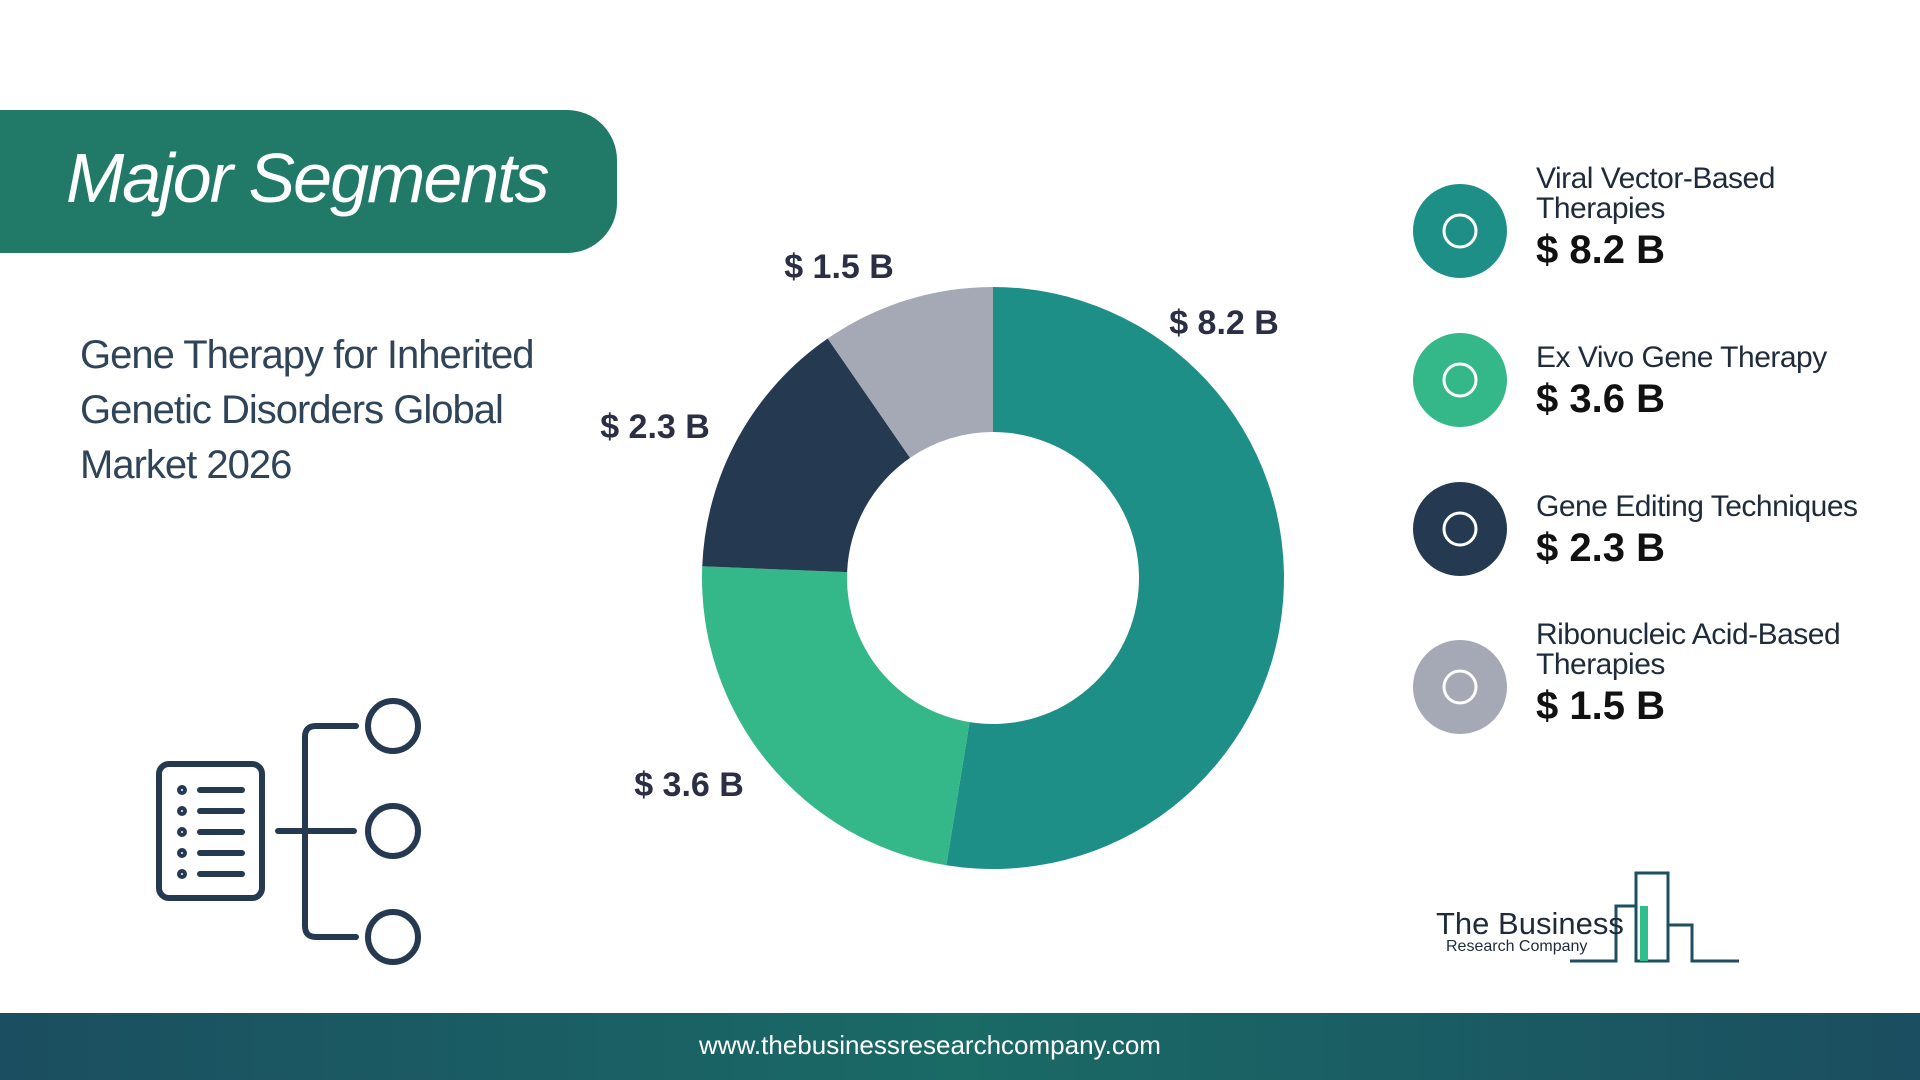 Image resolution: width=1920 pixels, height=1080 pixels. I want to click on legend-item: Ex Vivo Gene Therapy $ 3.6 B, so click(1716, 382).